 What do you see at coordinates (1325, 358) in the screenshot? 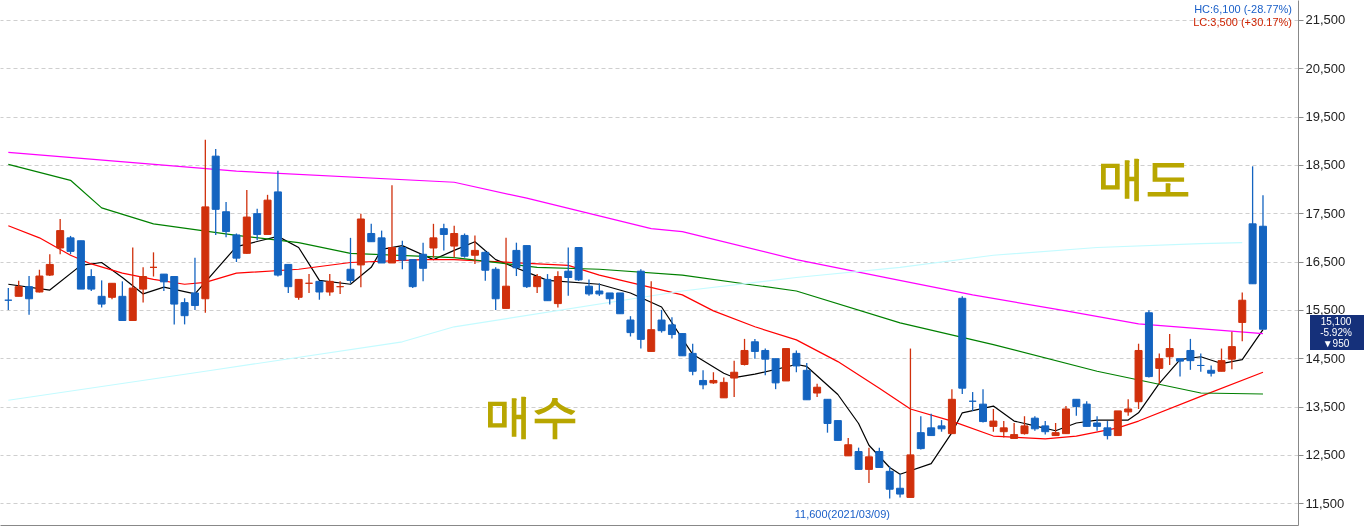
I see `y-tick-label: 14,500` at bounding box center [1325, 358].